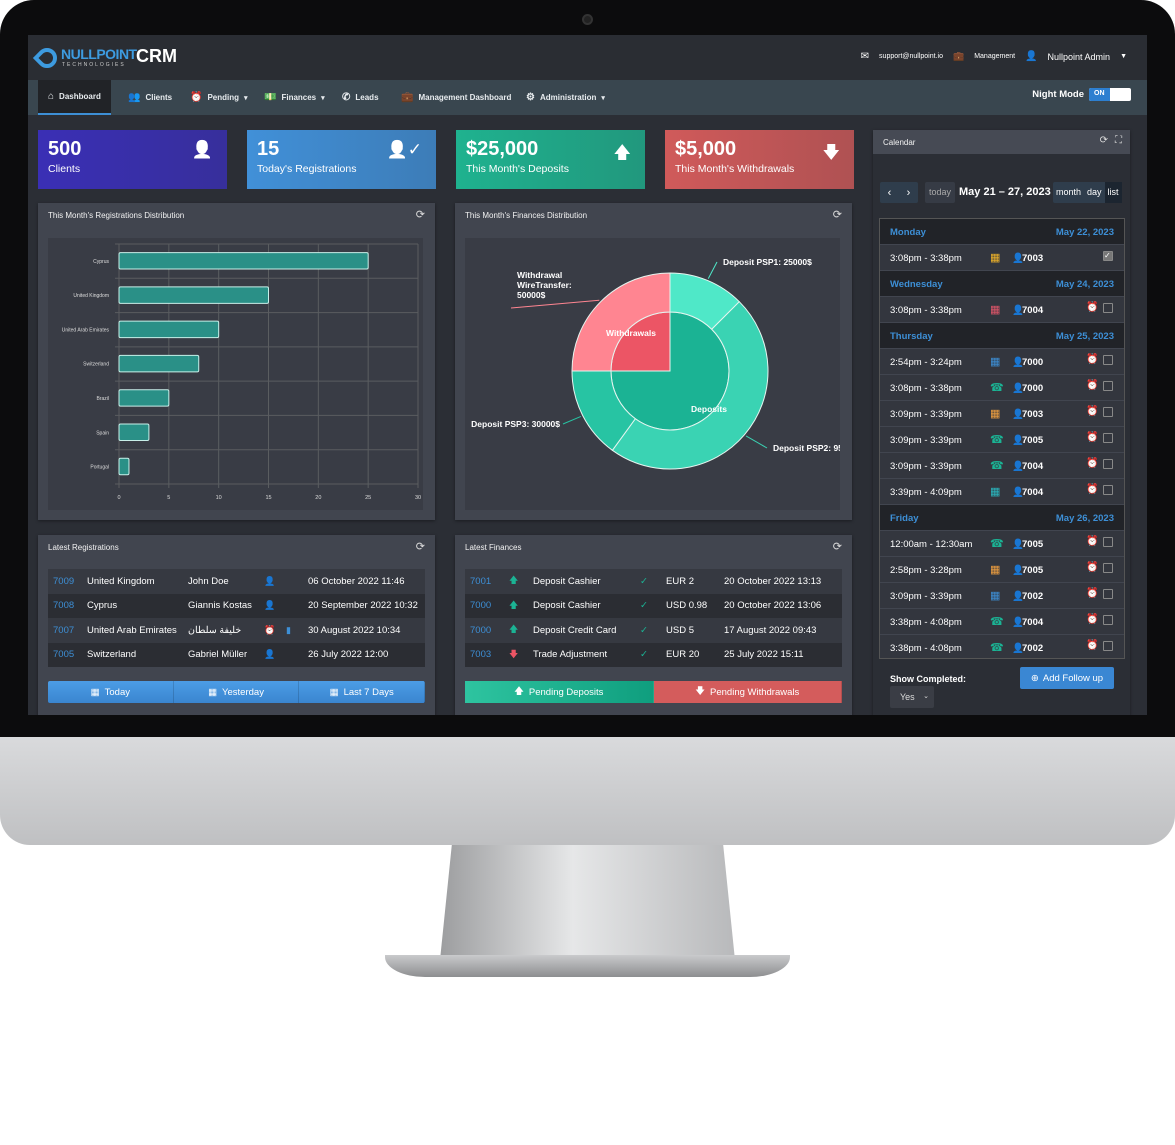  What do you see at coordinates (150, 97) in the screenshot?
I see `nav-item-clients: 👥 Clients` at bounding box center [150, 97].